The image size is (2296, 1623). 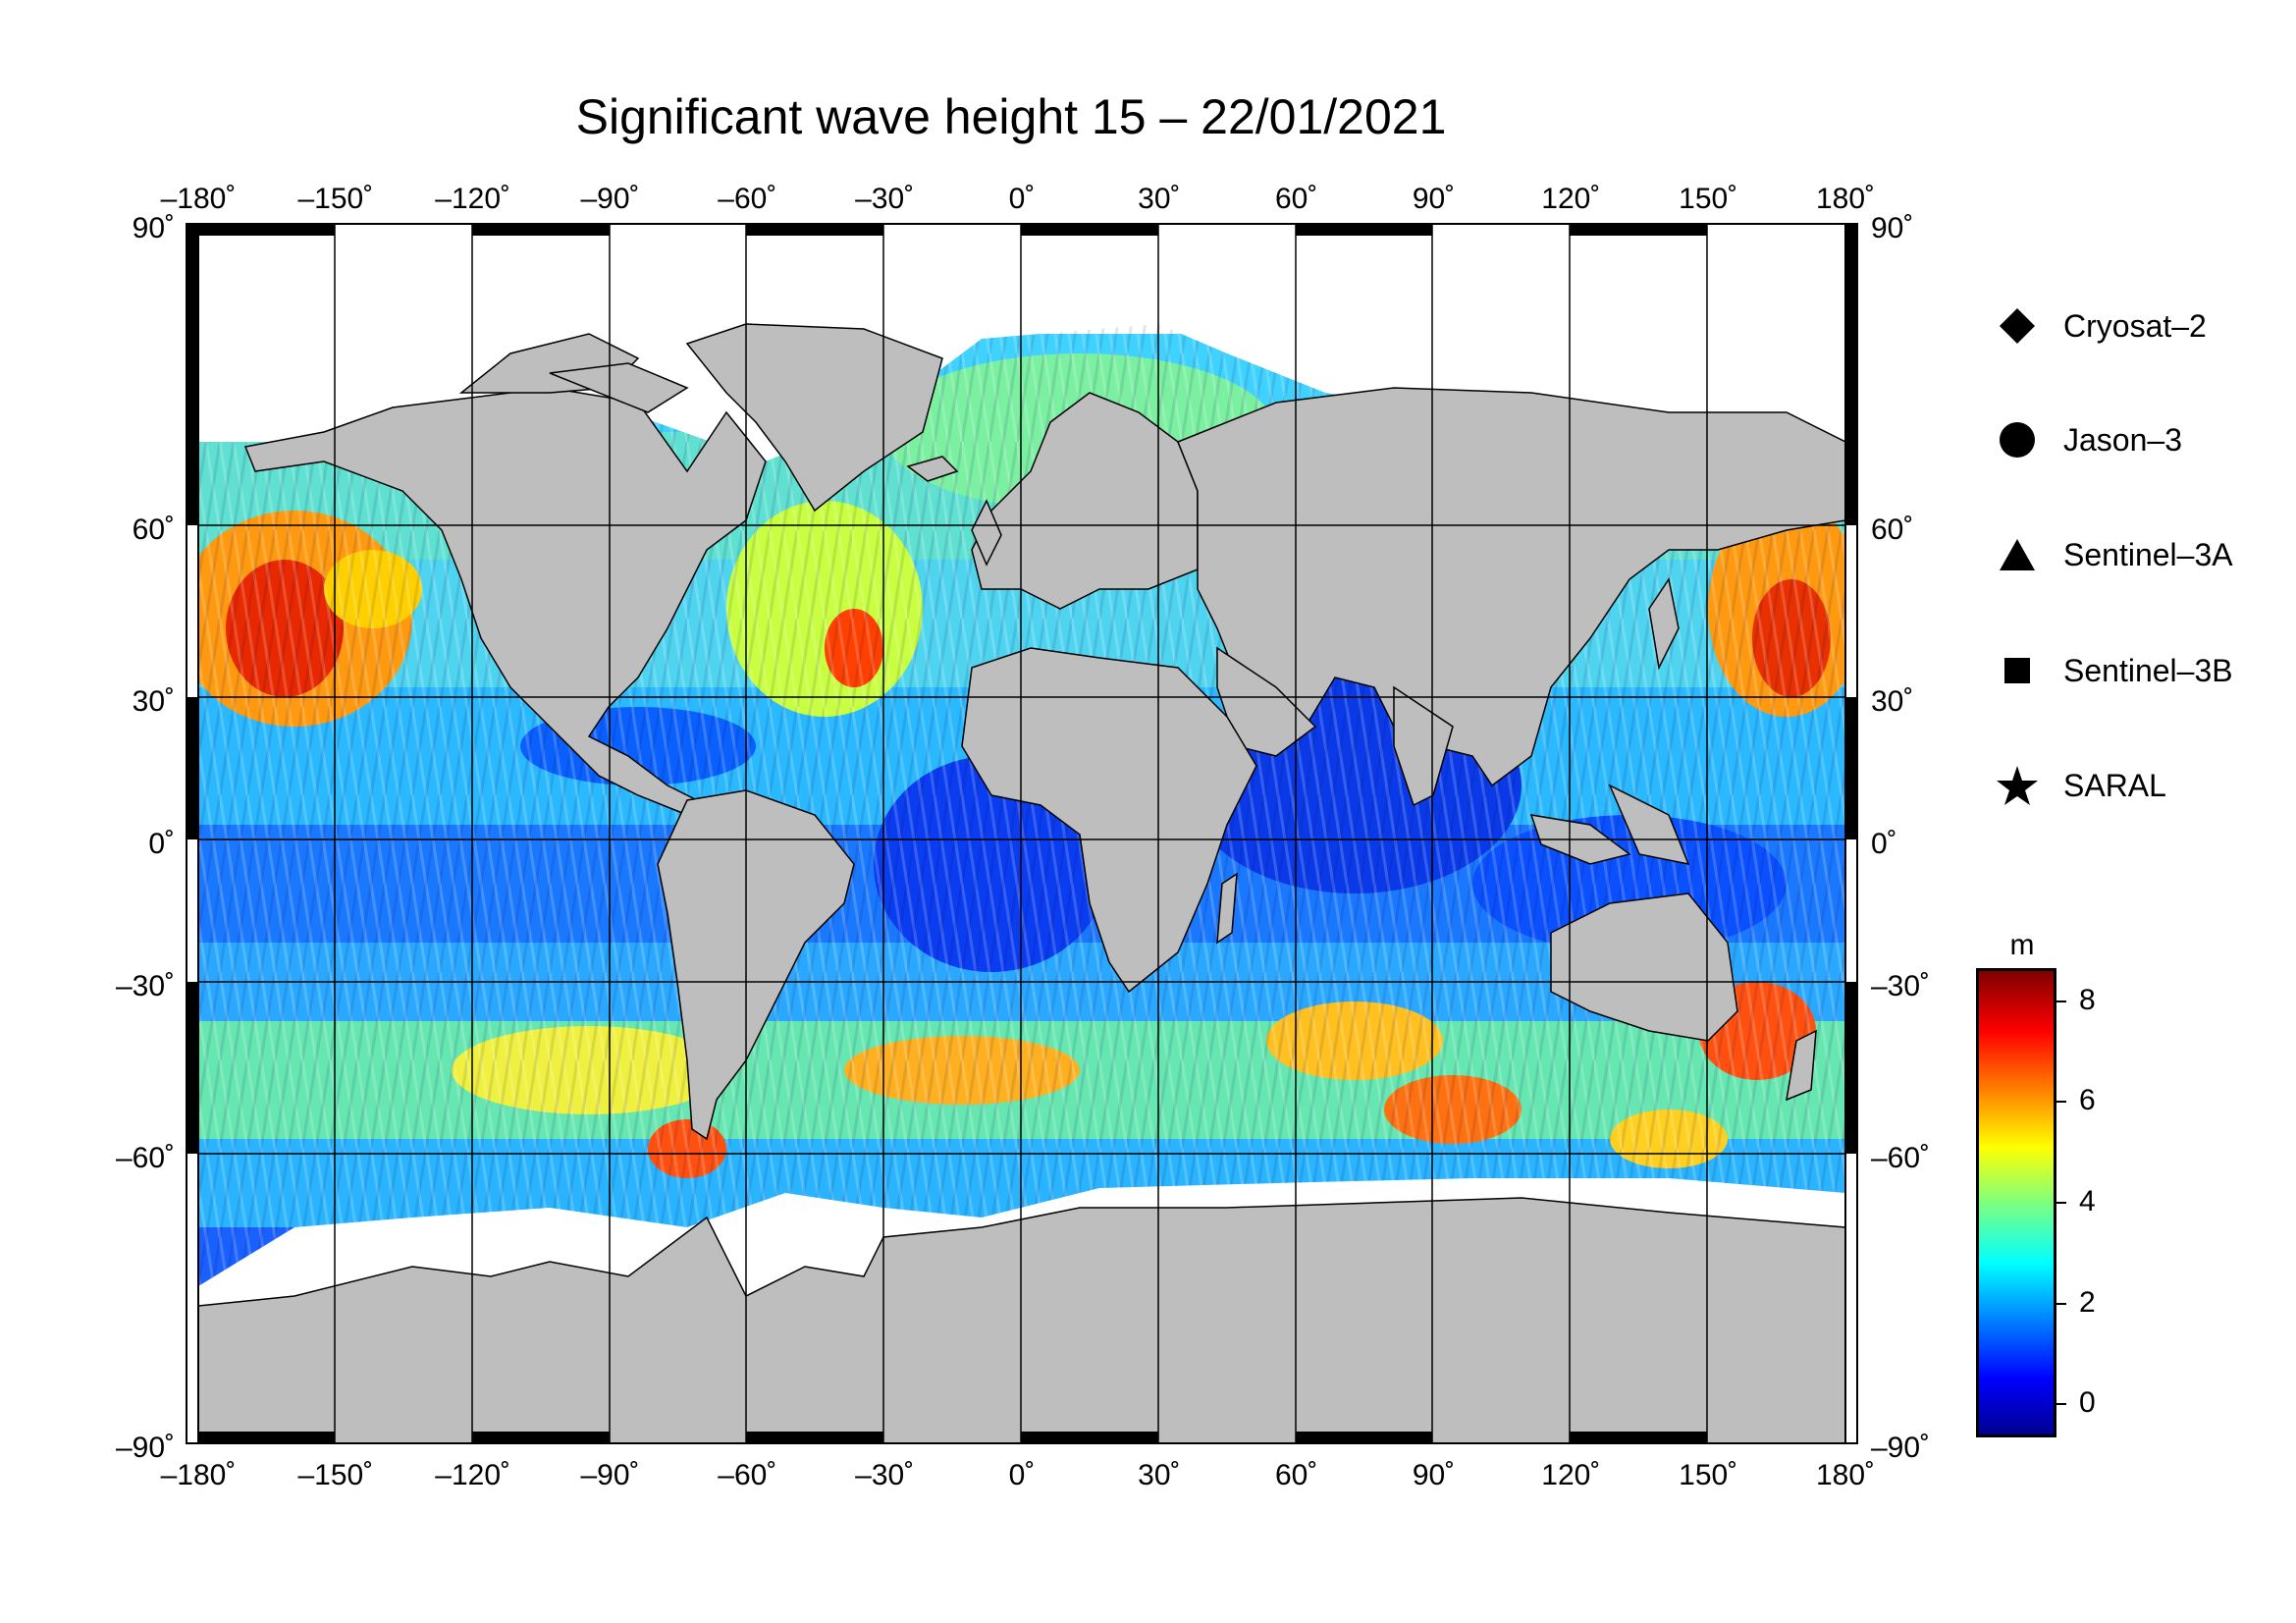 I want to click on legend-label: Sentinel–3B, so click(x=2148, y=670).